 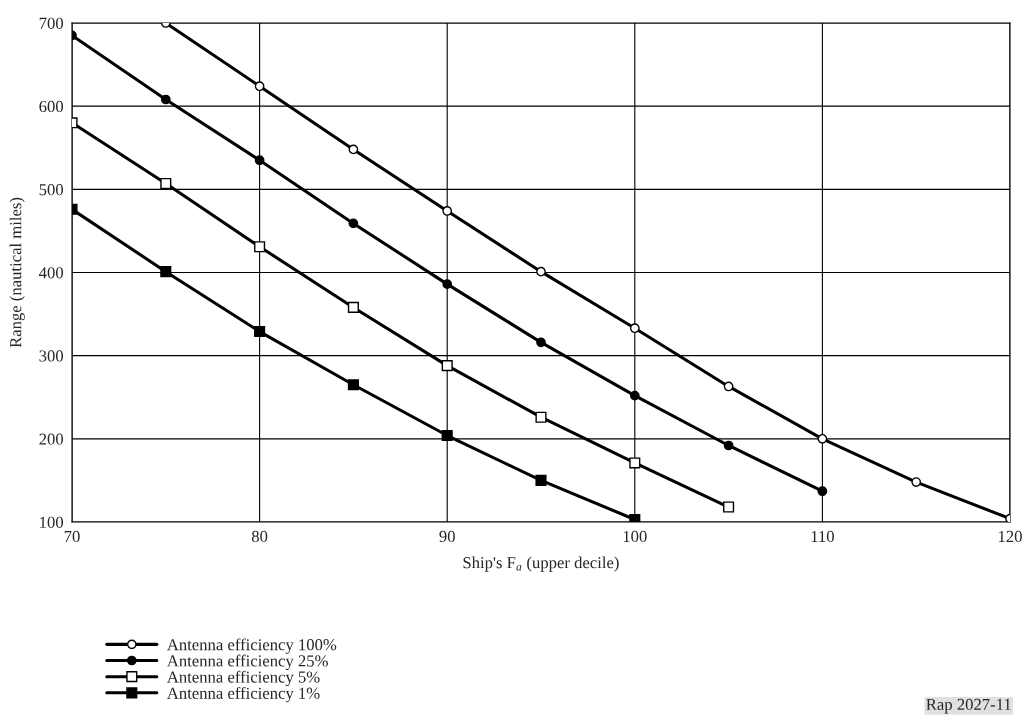 What do you see at coordinates (51, 439) in the screenshot?
I see `y-tick-label: 200` at bounding box center [51, 439].